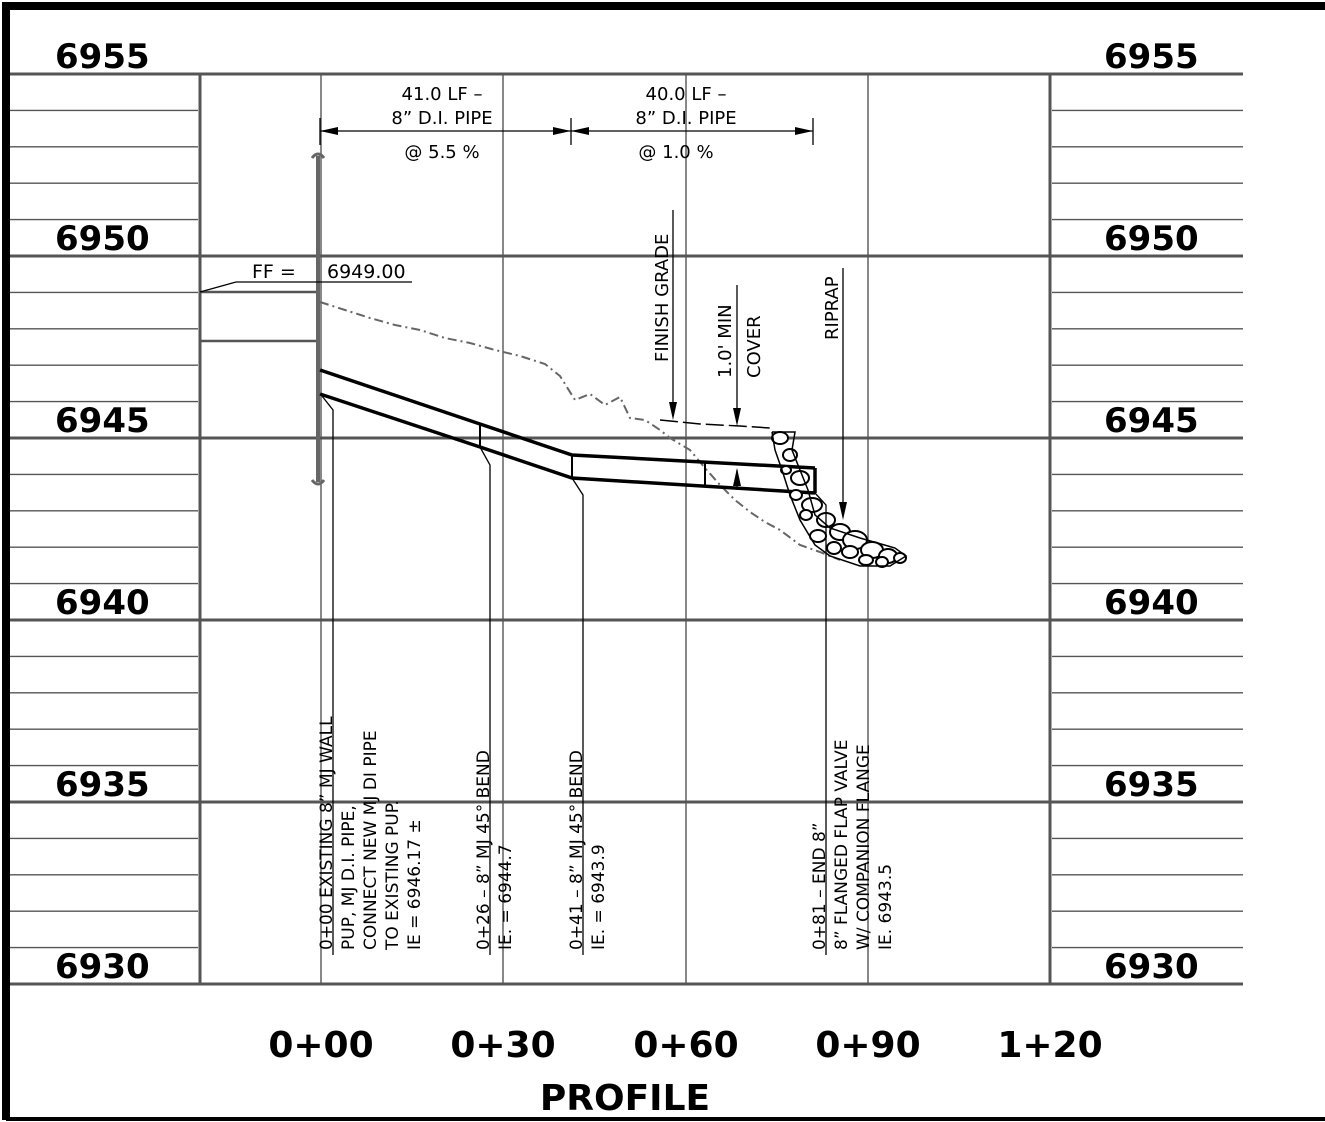 This screenshot has width=1325, height=1122. What do you see at coordinates (625, 1098) in the screenshot?
I see `profile-title: PROFILE` at bounding box center [625, 1098].